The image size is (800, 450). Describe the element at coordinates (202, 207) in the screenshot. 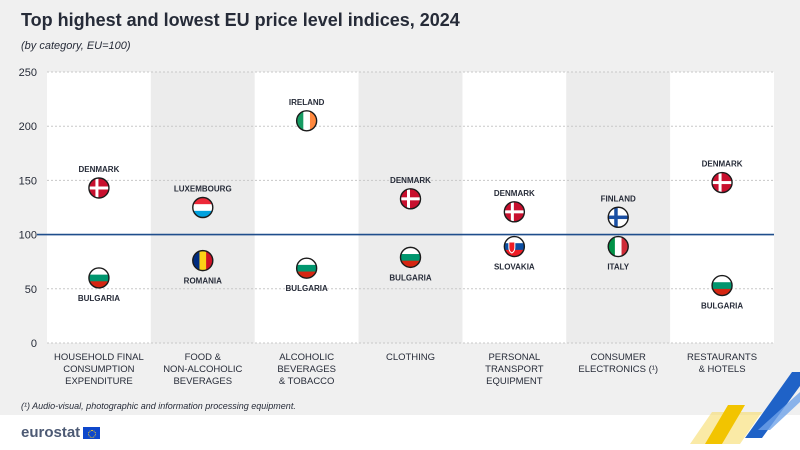

I see `flag-luxembourg-icon` at that location.